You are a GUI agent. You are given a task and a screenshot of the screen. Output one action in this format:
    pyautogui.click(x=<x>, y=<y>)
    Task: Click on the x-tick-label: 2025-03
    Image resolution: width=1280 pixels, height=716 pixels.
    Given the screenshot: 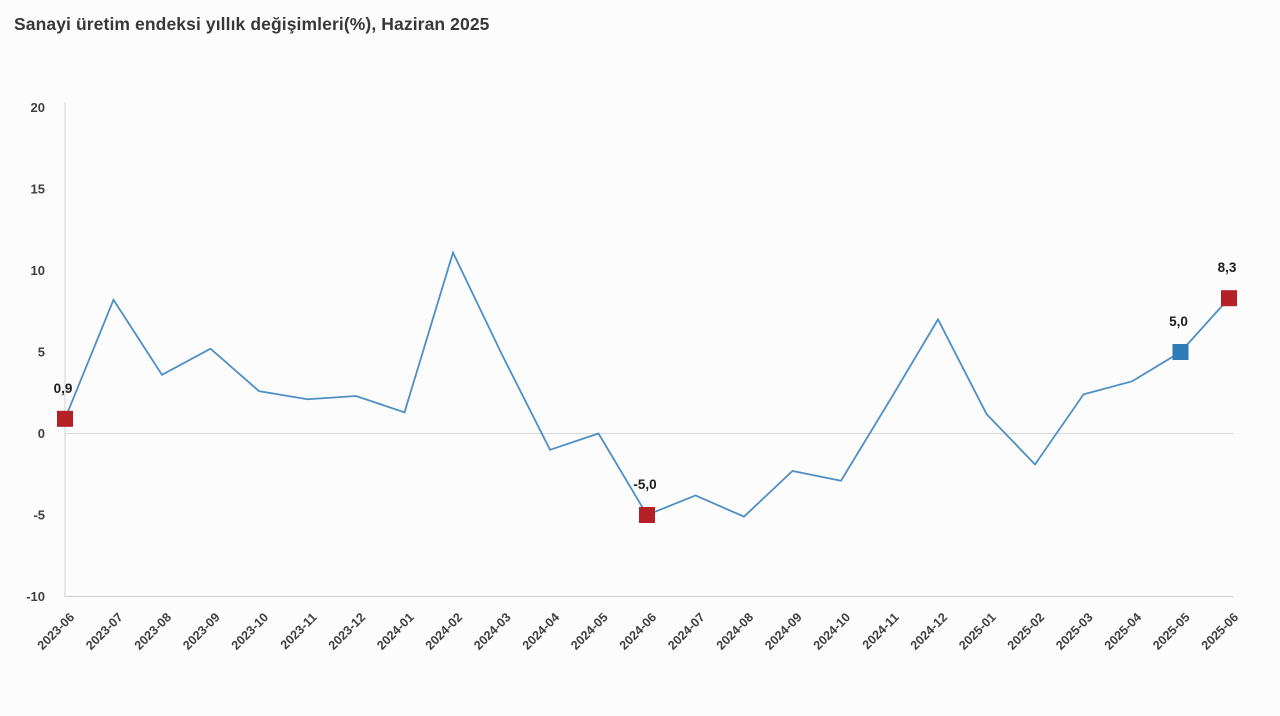 What is the action you would take?
    pyautogui.click(x=1074, y=631)
    